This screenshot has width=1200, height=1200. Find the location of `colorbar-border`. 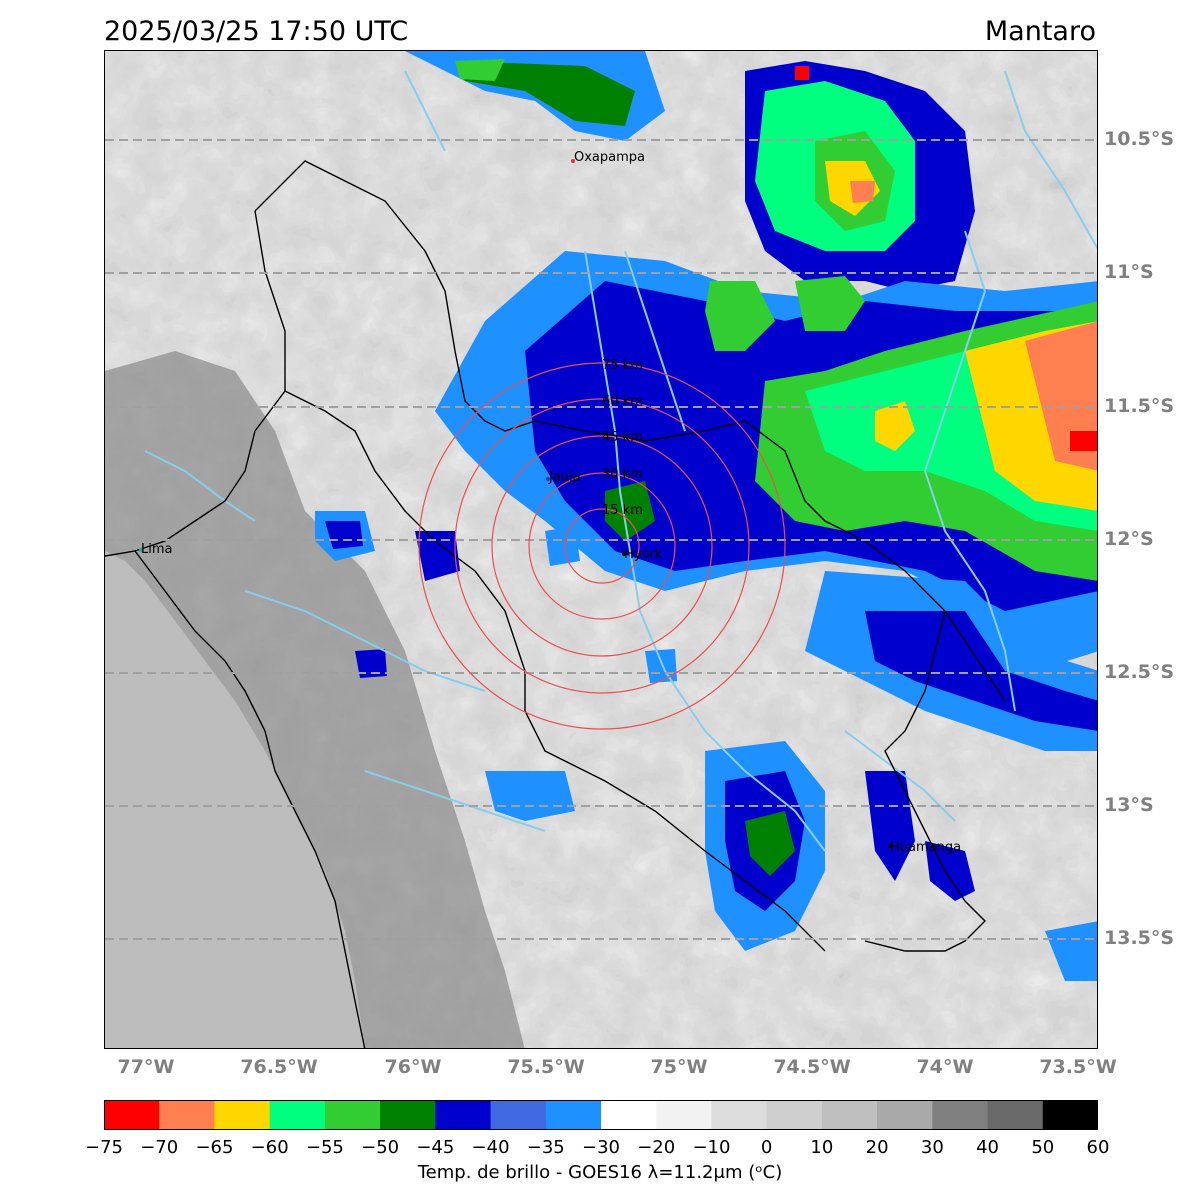

colorbar-border is located at coordinates (601, 1115).